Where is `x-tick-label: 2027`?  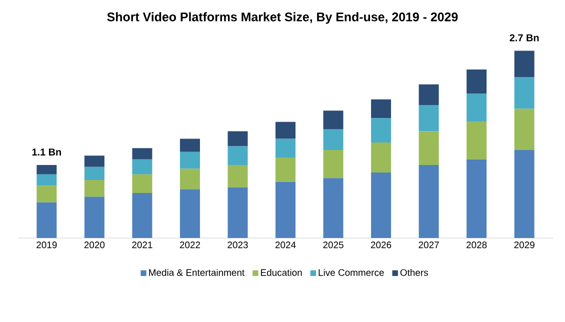 x-tick-label: 2027 is located at coordinates (428, 245).